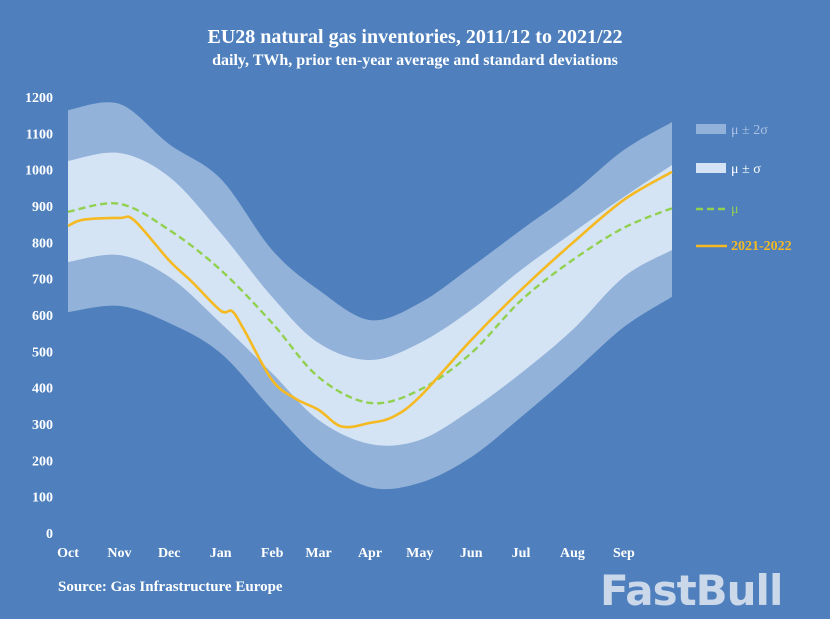  I want to click on y-tick-label: 1200, so click(39, 98).